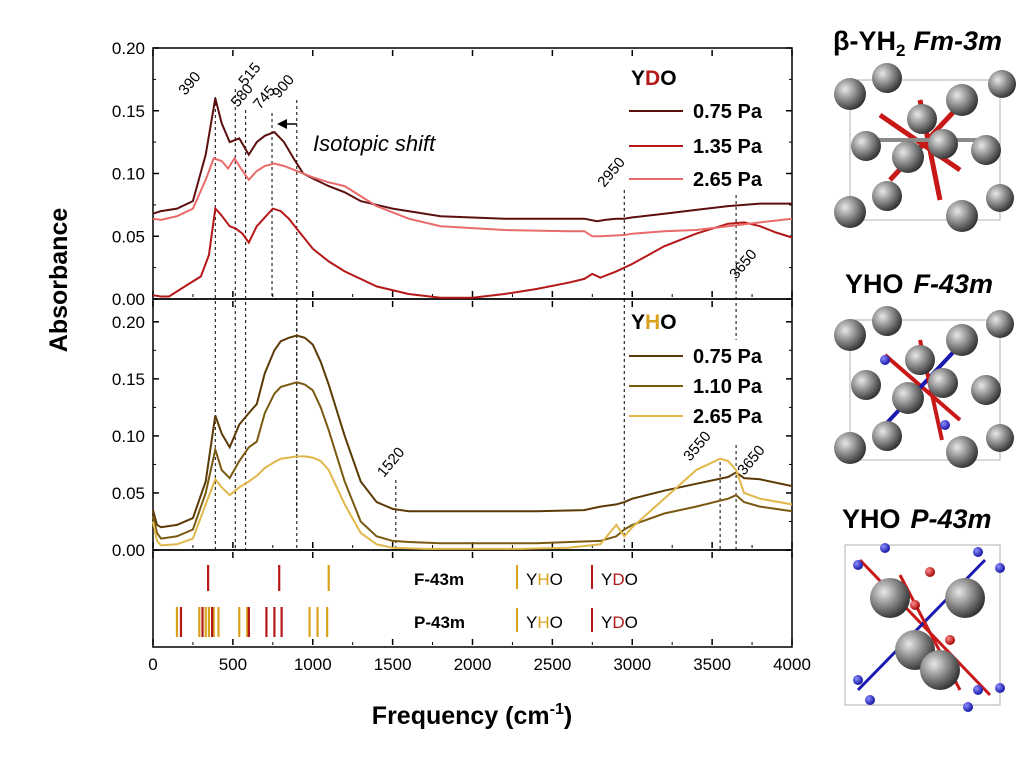  What do you see at coordinates (531, 579) in the screenshot?
I see `f43m-yho-y: Y` at bounding box center [531, 579].